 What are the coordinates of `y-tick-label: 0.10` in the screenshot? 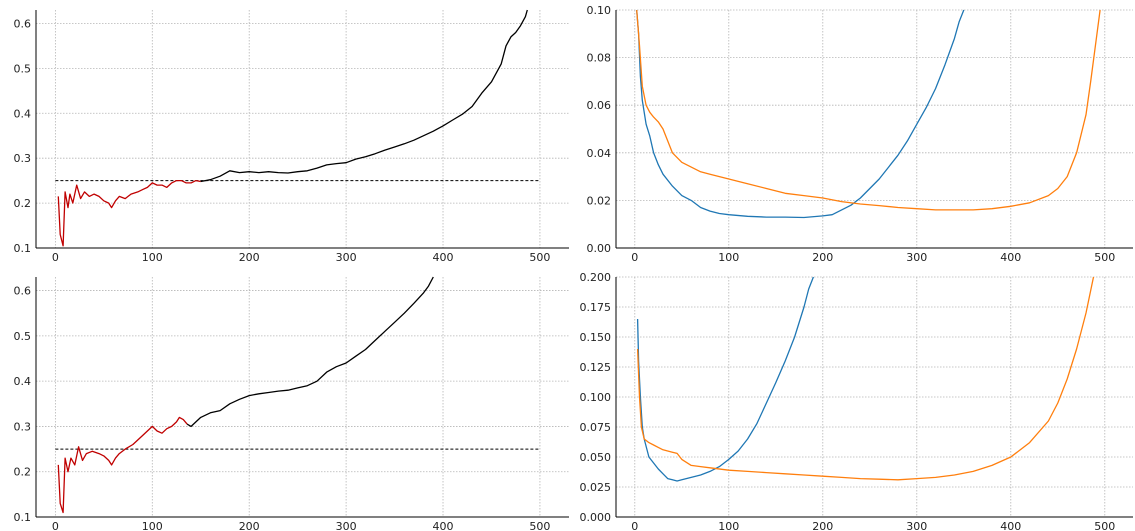 It's located at (599, 10).